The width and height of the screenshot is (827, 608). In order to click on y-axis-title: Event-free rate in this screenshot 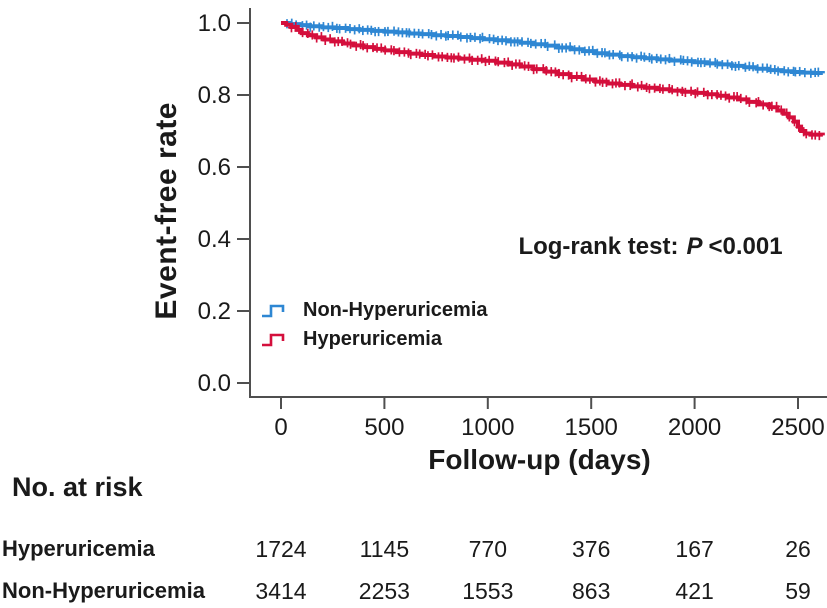, I will do `click(166, 211)`.